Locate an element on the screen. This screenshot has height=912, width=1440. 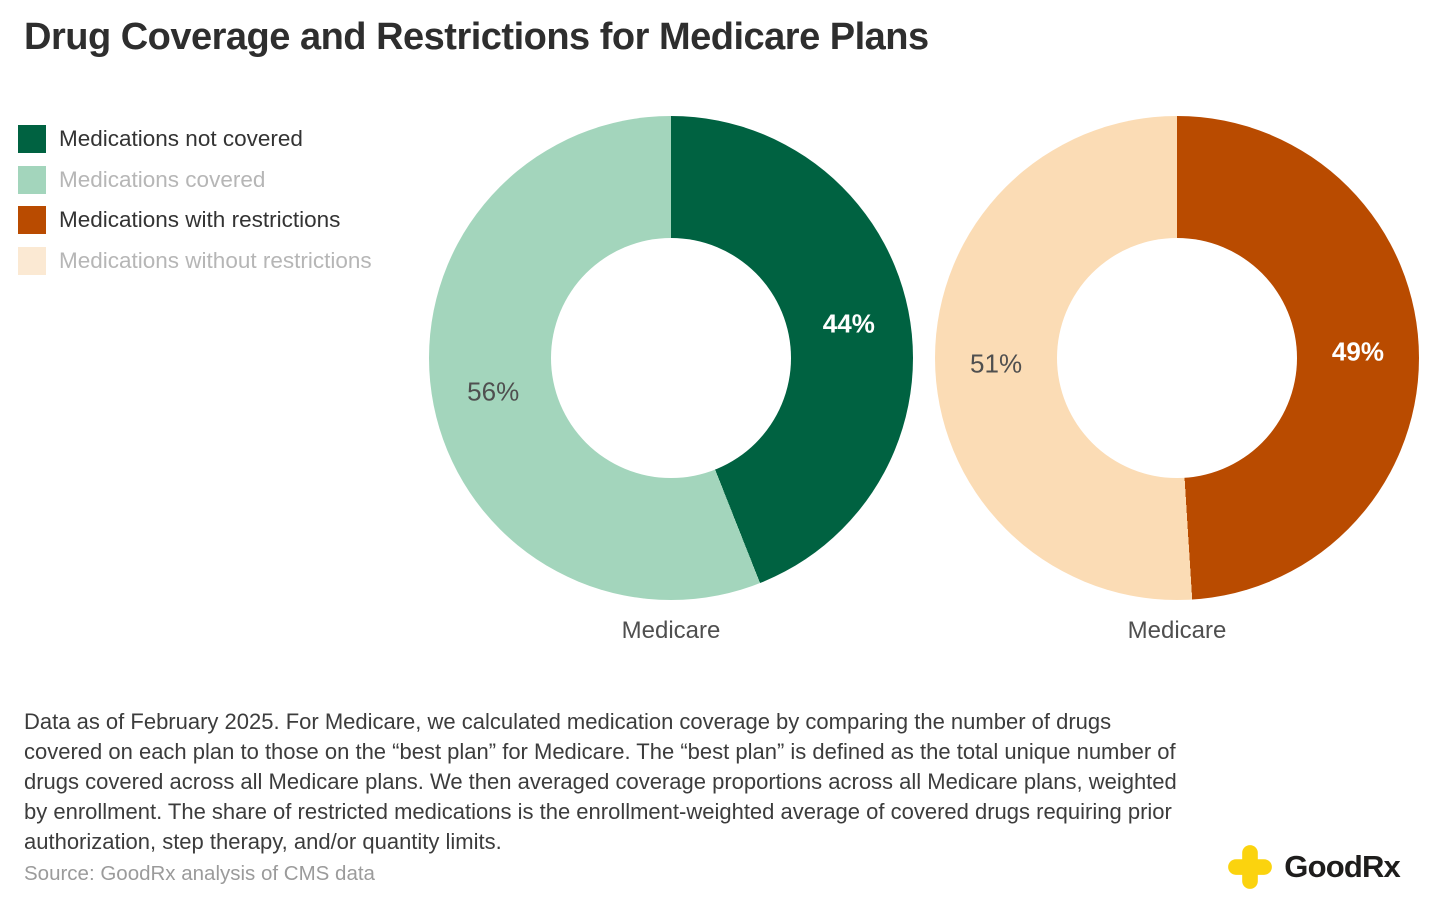
goodrx-logo-text: GoodRx is located at coordinates (1342, 866).